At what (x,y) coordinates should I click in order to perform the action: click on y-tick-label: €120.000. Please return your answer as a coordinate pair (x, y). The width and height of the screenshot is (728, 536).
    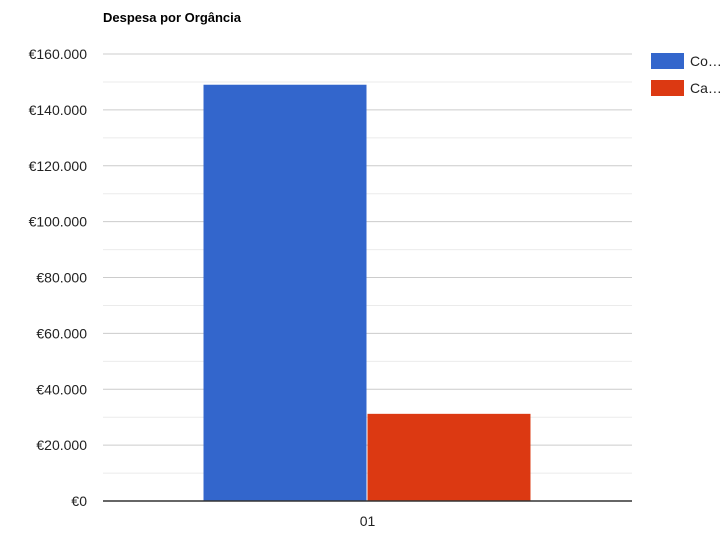
    Looking at the image, I should click on (58, 166).